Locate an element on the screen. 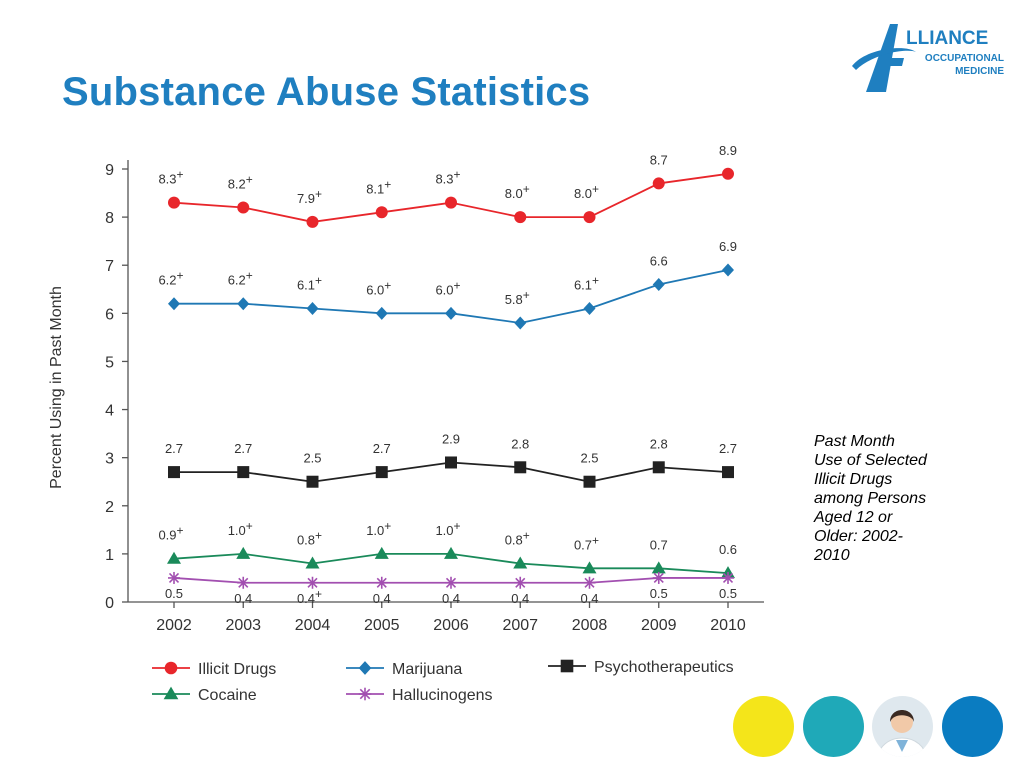  caption-line: among Persons is located at coordinates (870, 498).